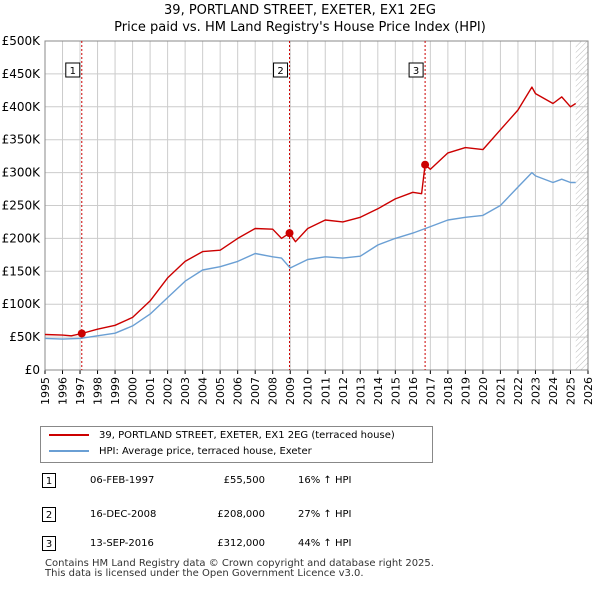  Describe the element at coordinates (133, 391) in the screenshot. I see `x-tick-label: 2000` at that location.